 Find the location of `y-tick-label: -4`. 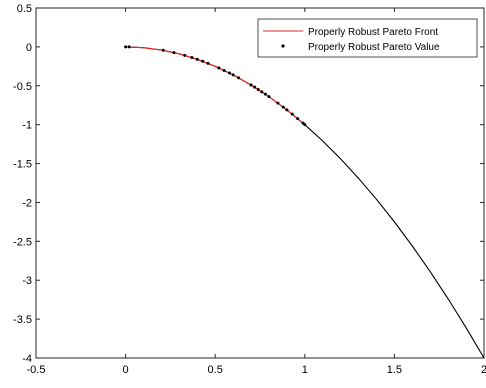

y-tick-label: -4 is located at coordinates (27, 359).